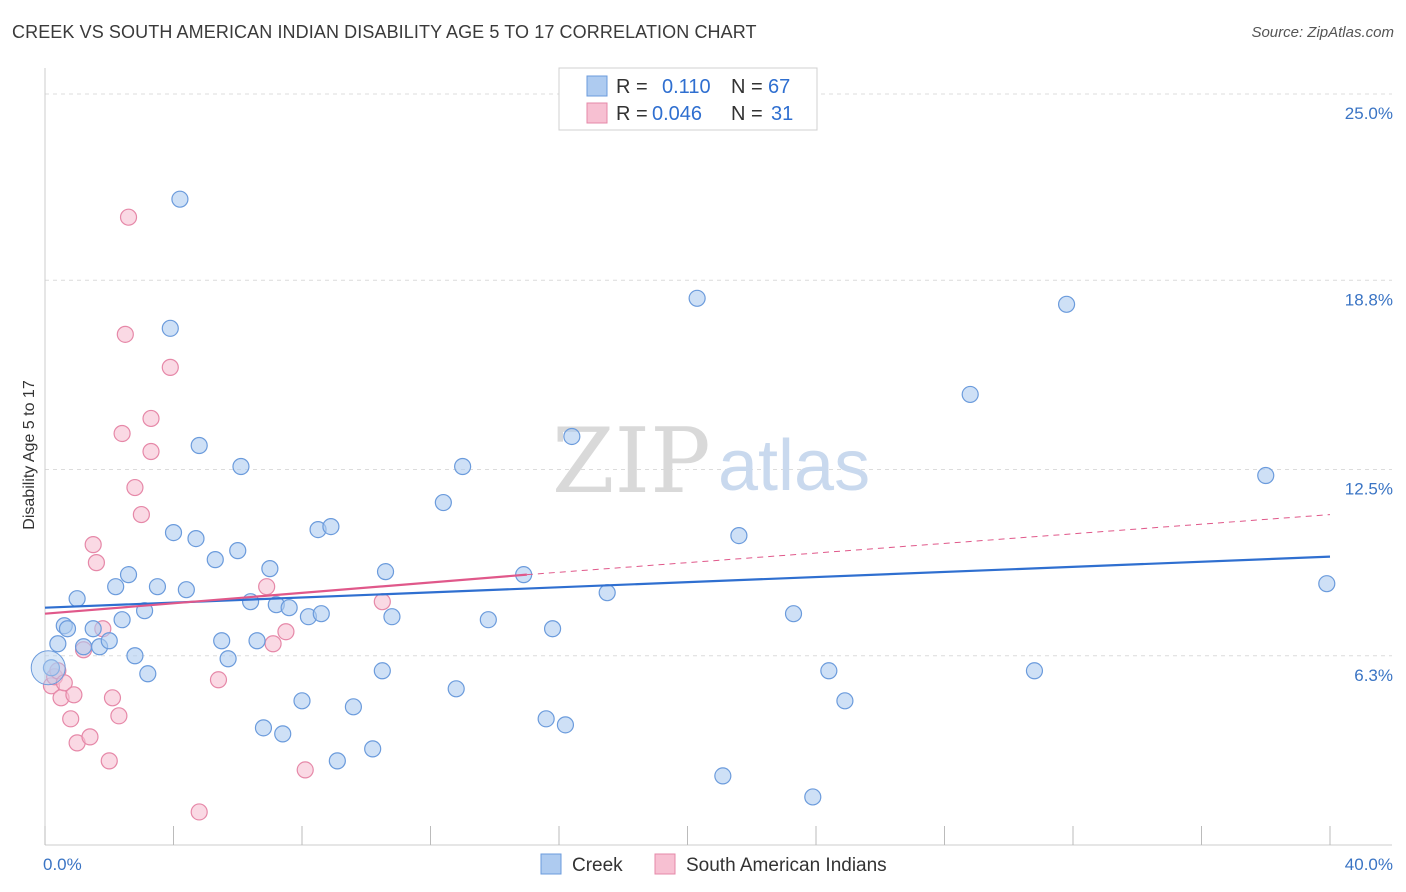  I want to click on watermark: ZIP atlas, so click(711, 461).